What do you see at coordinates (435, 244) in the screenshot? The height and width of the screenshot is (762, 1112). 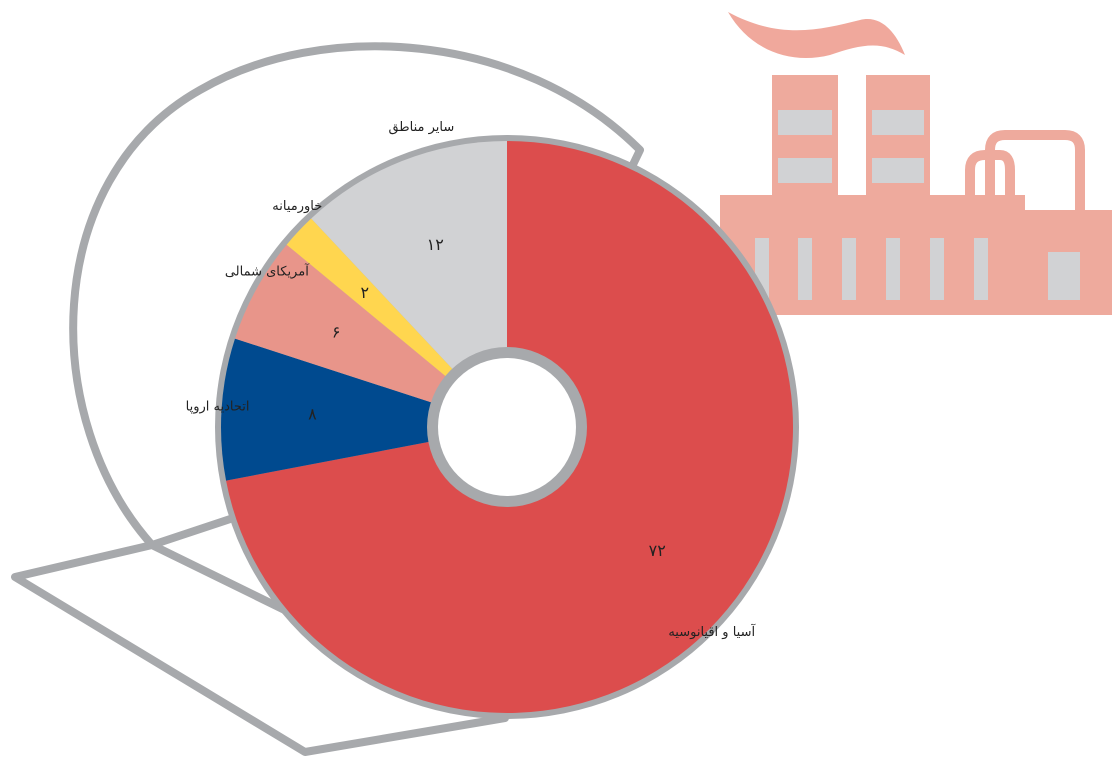 I see `value-label: ۱۲` at bounding box center [435, 244].